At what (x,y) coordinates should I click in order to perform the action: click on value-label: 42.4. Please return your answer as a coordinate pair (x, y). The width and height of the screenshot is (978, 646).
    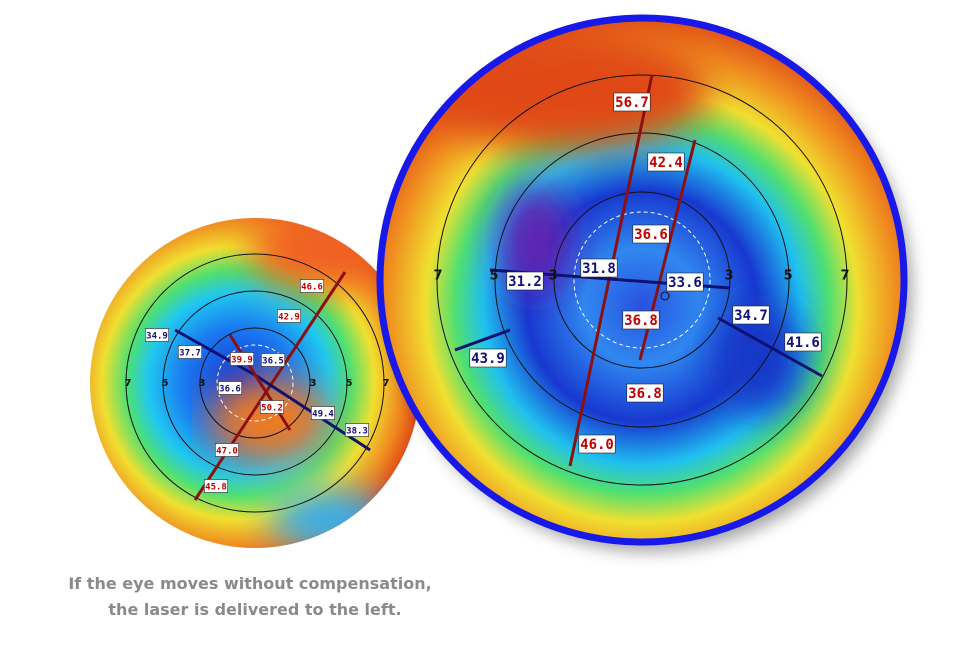
    Looking at the image, I should click on (666, 163).